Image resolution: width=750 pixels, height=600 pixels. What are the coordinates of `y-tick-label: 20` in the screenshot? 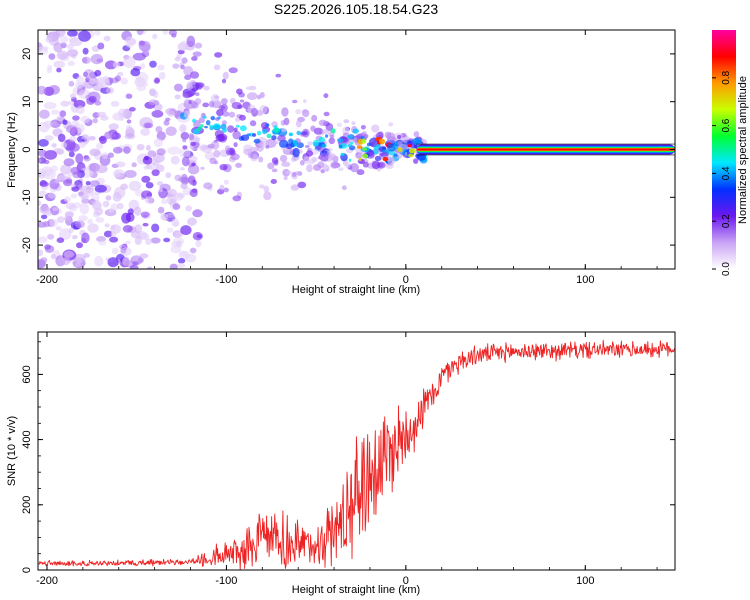 It's located at (27, 54).